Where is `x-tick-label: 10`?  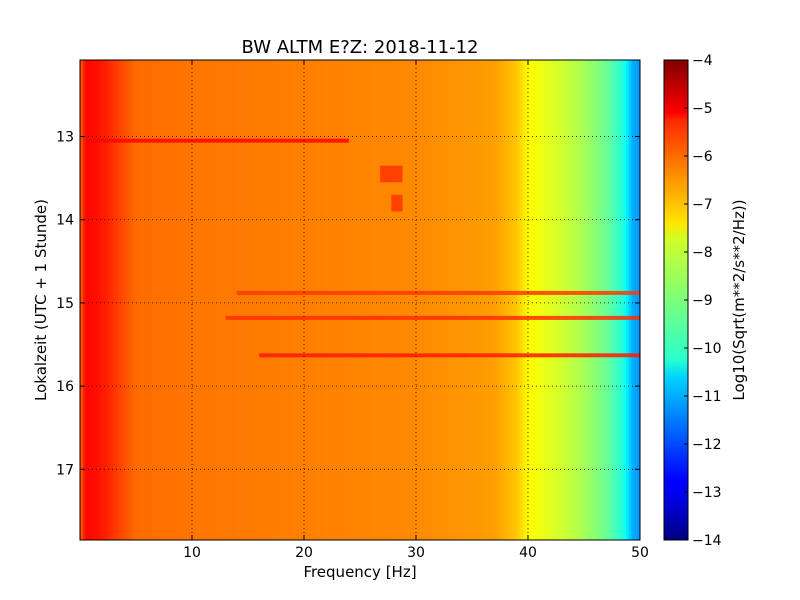
x-tick-label: 10 is located at coordinates (192, 553).